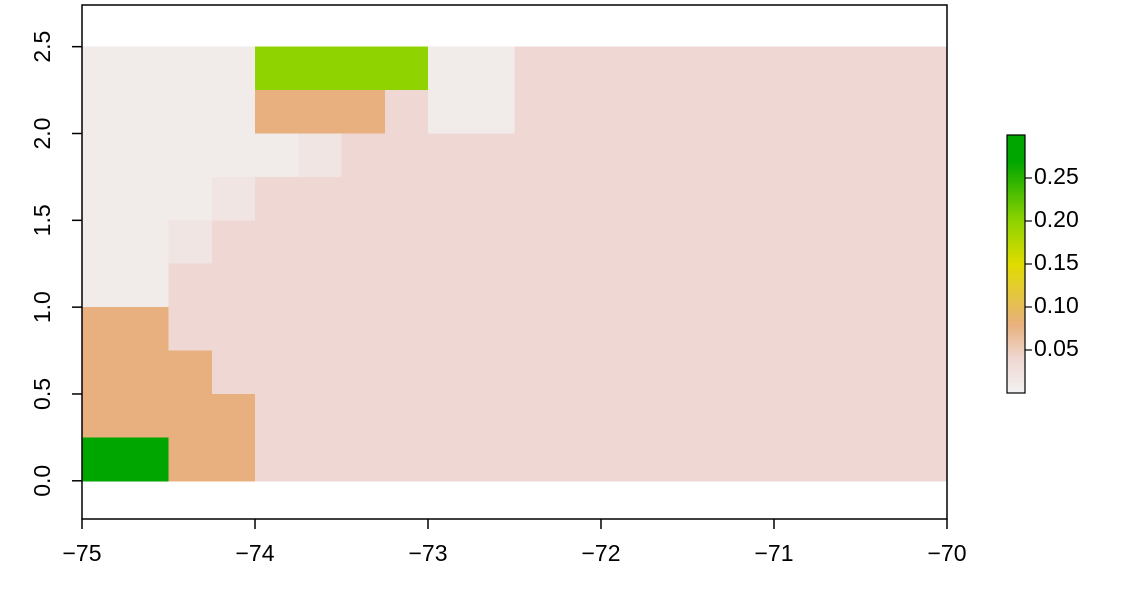 This screenshot has height=598, width=1134. I want to click on colorbar-tick-label: 0.15, so click(1056, 262).